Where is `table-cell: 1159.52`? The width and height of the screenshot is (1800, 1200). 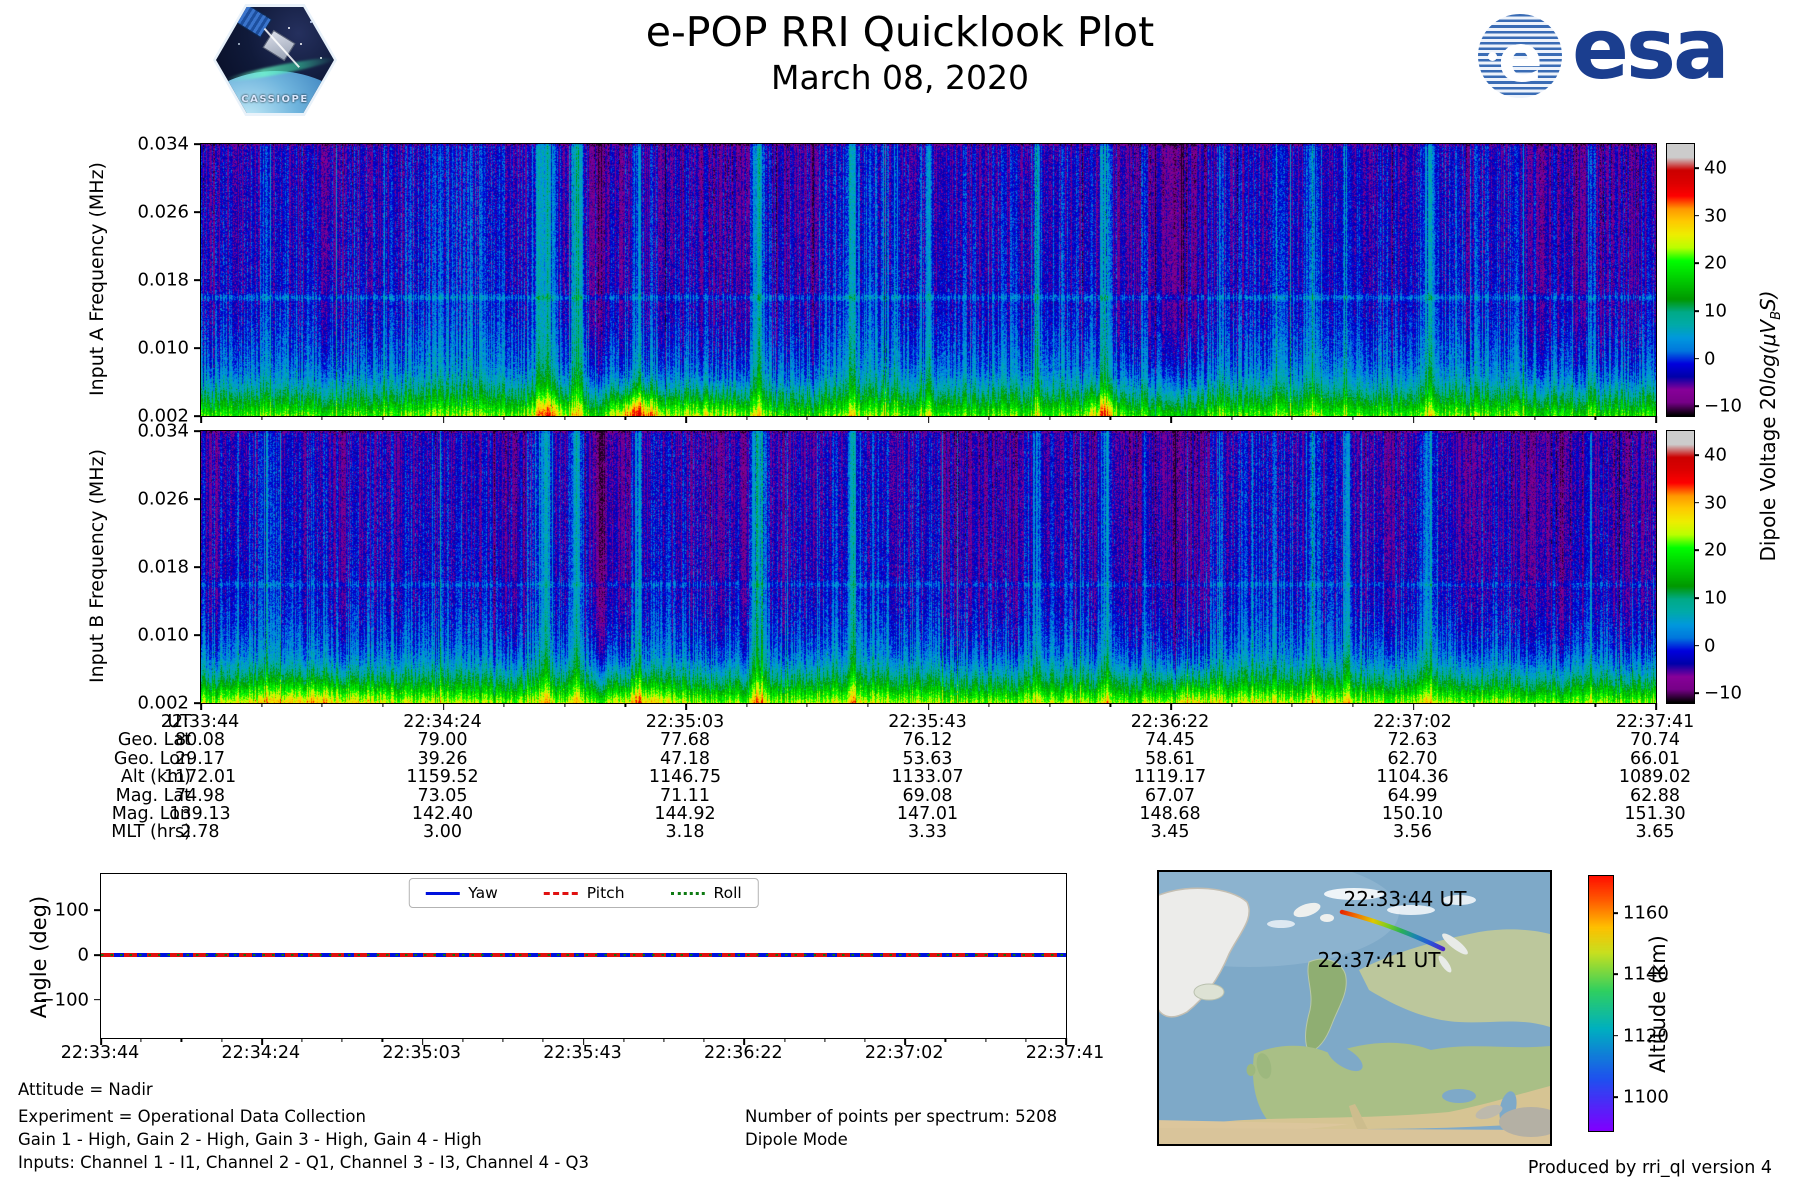
table-cell: 1159.52 is located at coordinates (442, 777).